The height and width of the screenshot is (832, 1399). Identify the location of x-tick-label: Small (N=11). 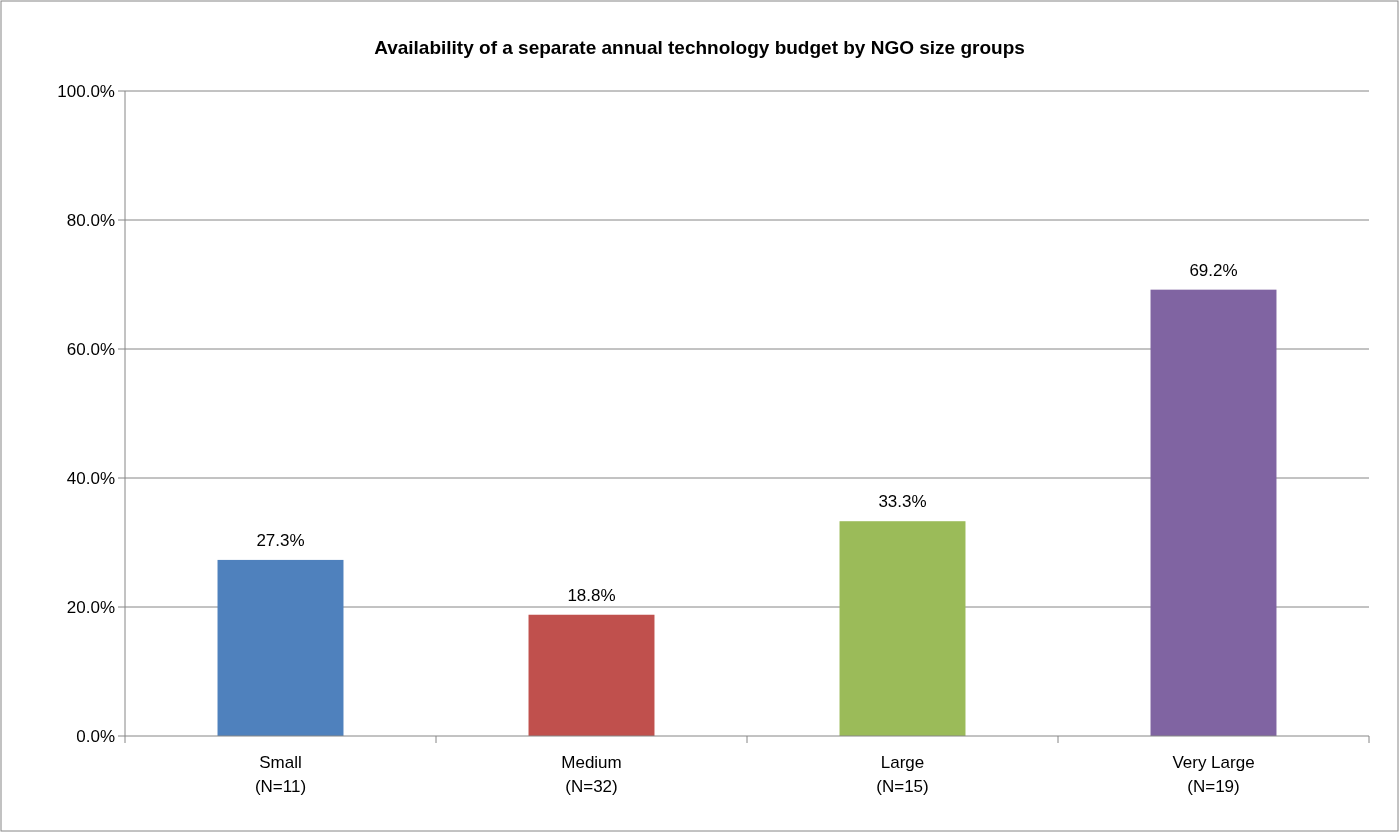
(280, 774).